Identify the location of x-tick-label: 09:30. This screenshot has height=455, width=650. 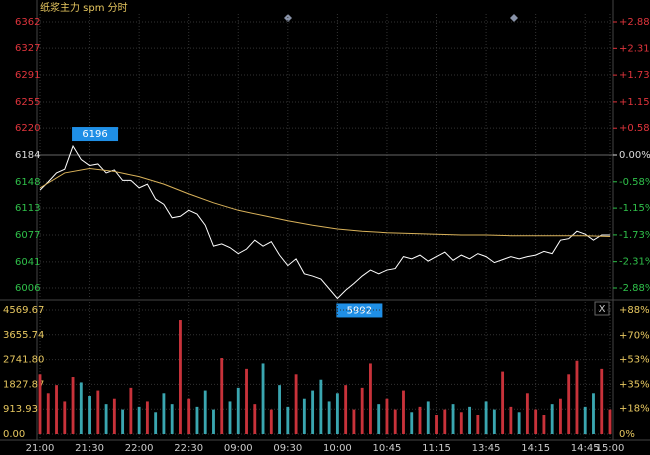
(287, 448).